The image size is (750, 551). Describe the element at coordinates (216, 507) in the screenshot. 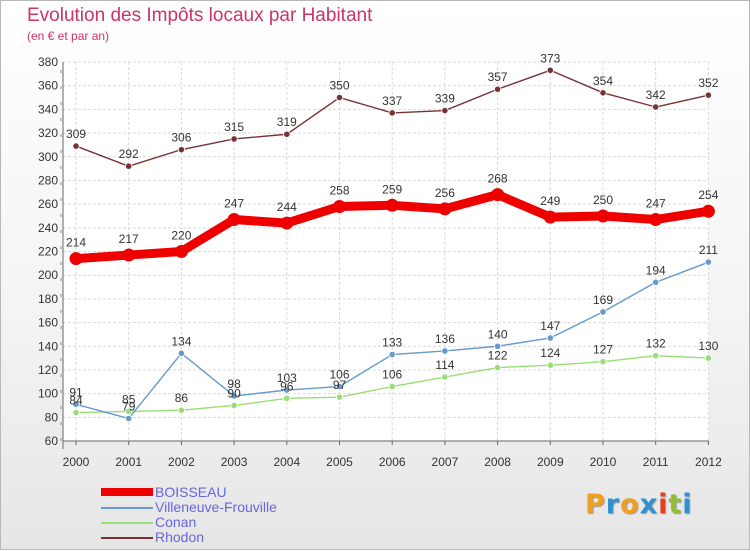

I see `legend-label-villeneuve-frouville: Villeneuve-Frouville` at that location.